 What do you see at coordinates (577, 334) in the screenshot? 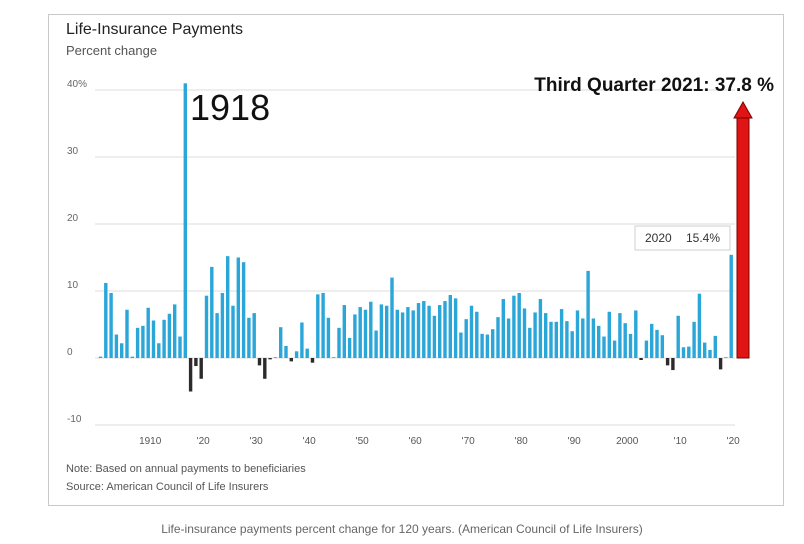
I see `bar-1991` at bounding box center [577, 334].